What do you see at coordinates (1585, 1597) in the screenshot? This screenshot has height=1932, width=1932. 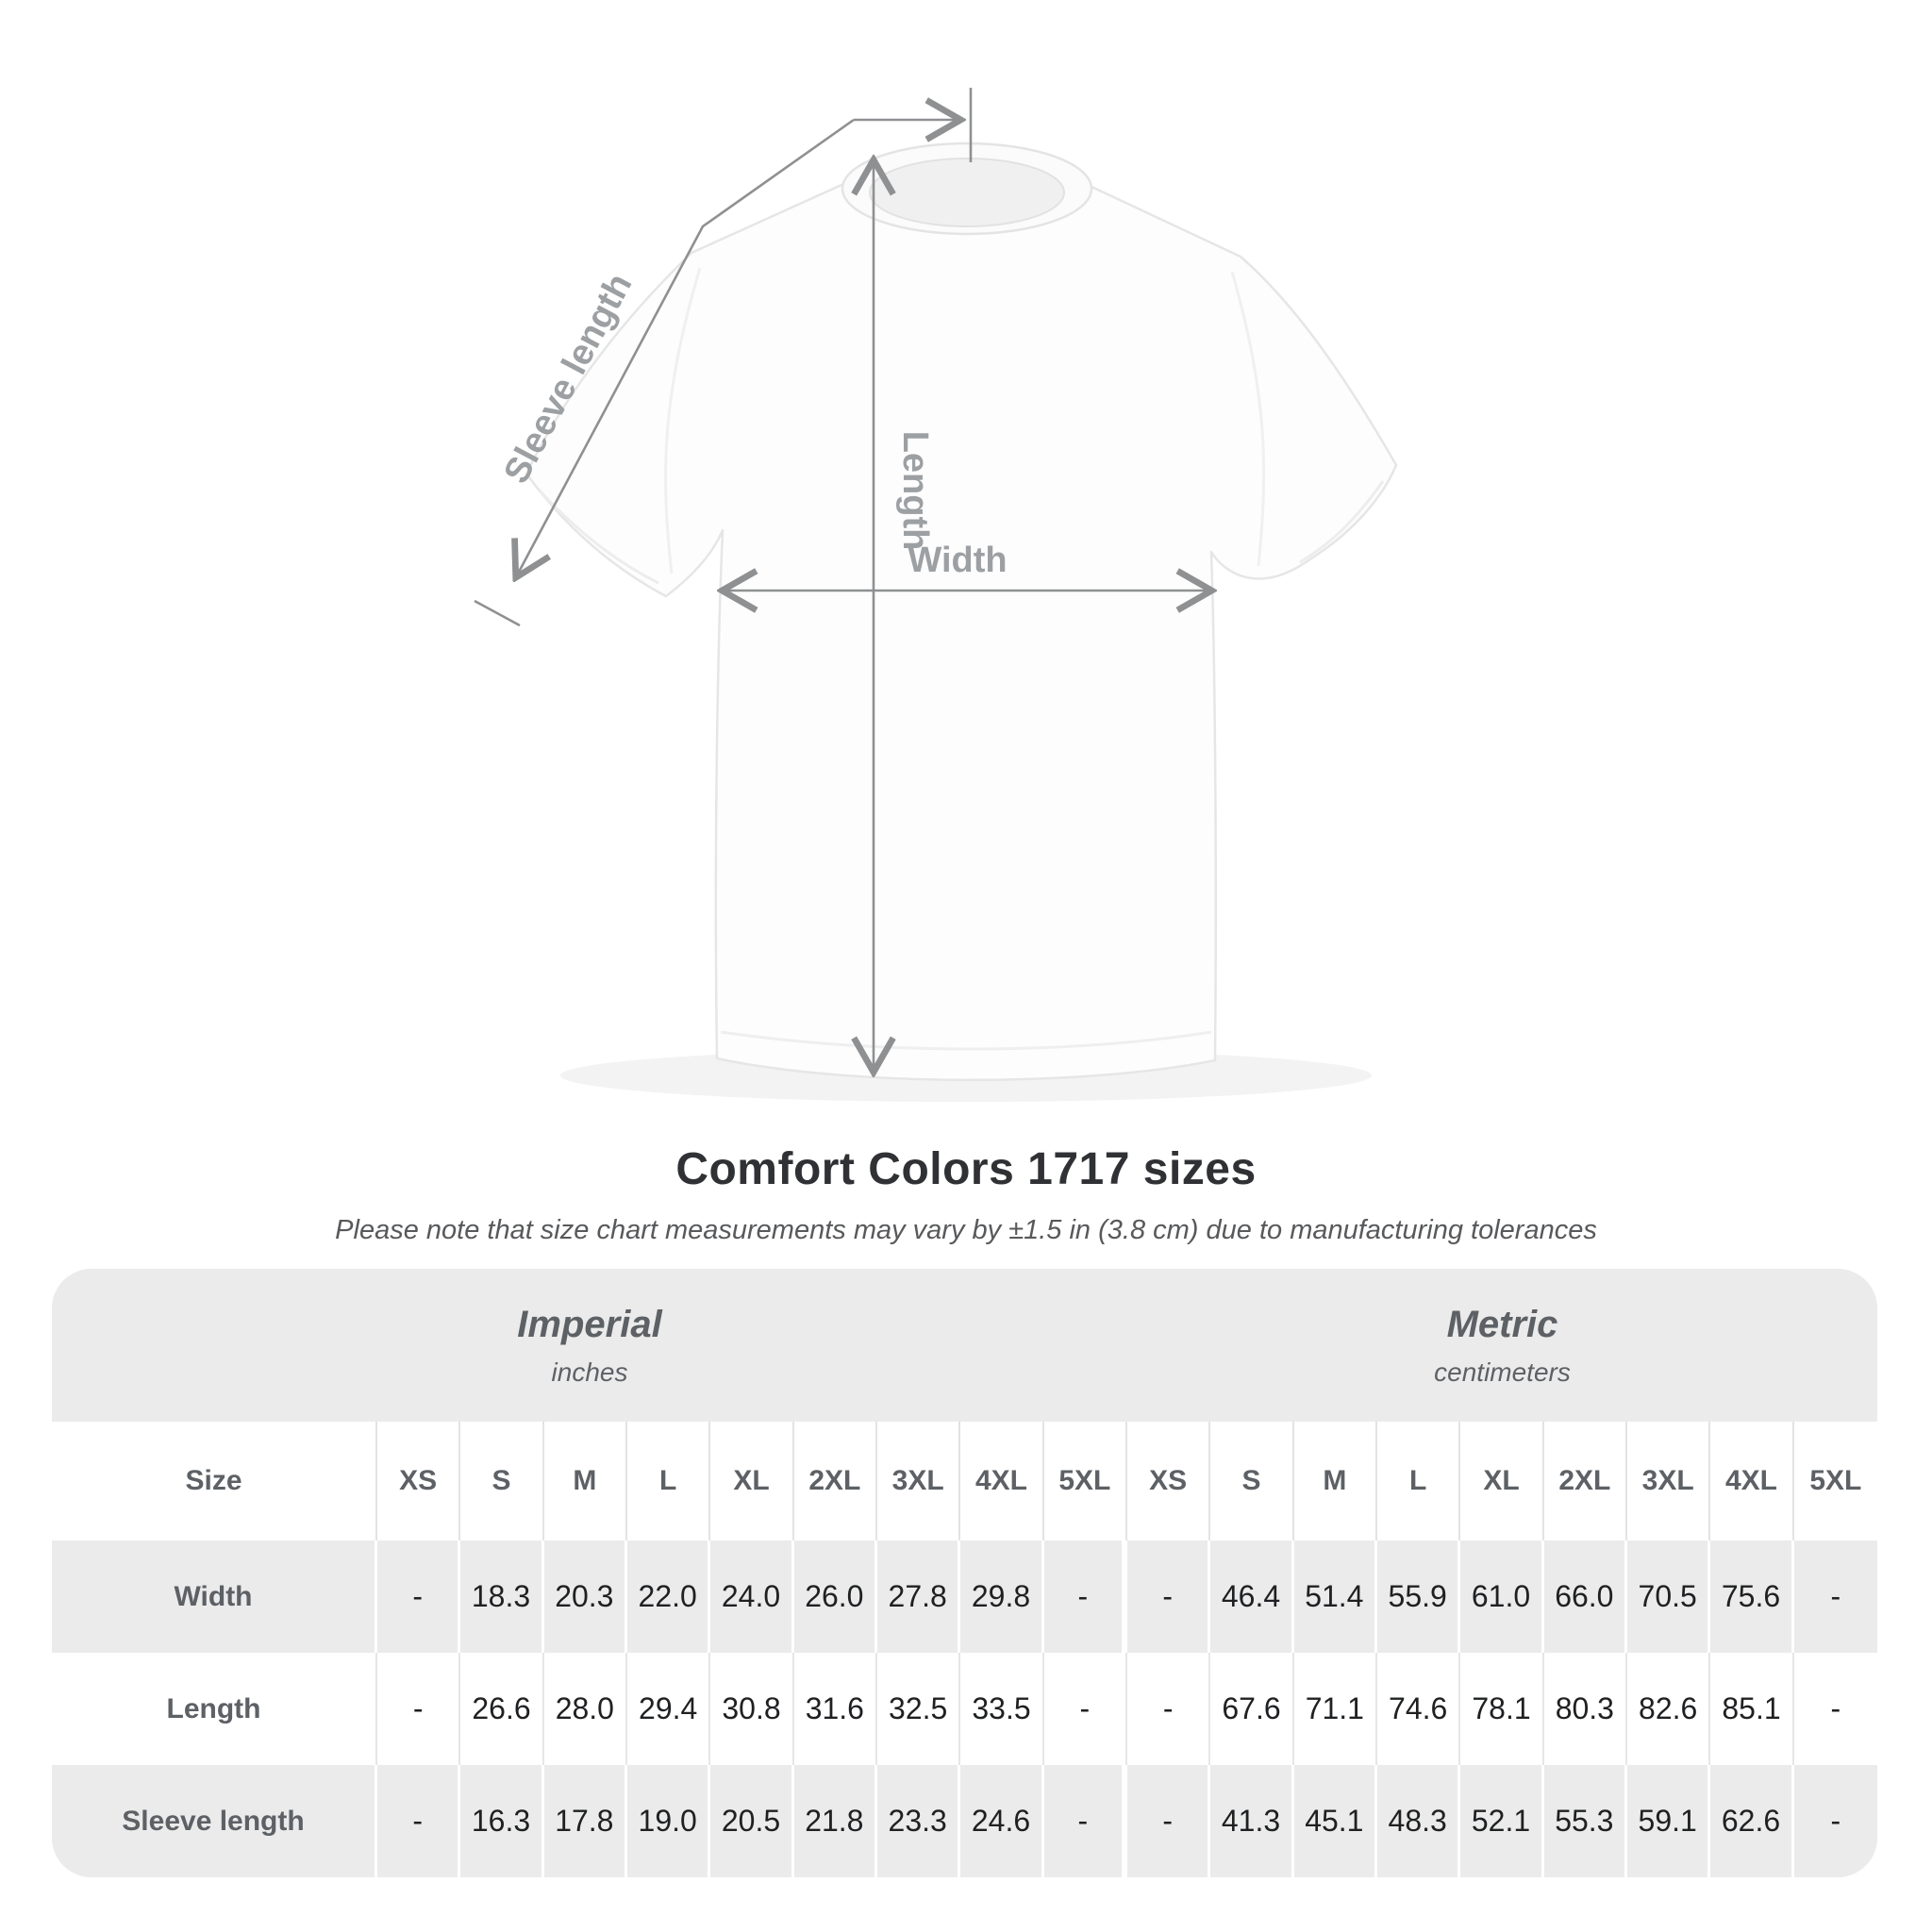 I see `metric-value-cell: 66.0` at bounding box center [1585, 1597].